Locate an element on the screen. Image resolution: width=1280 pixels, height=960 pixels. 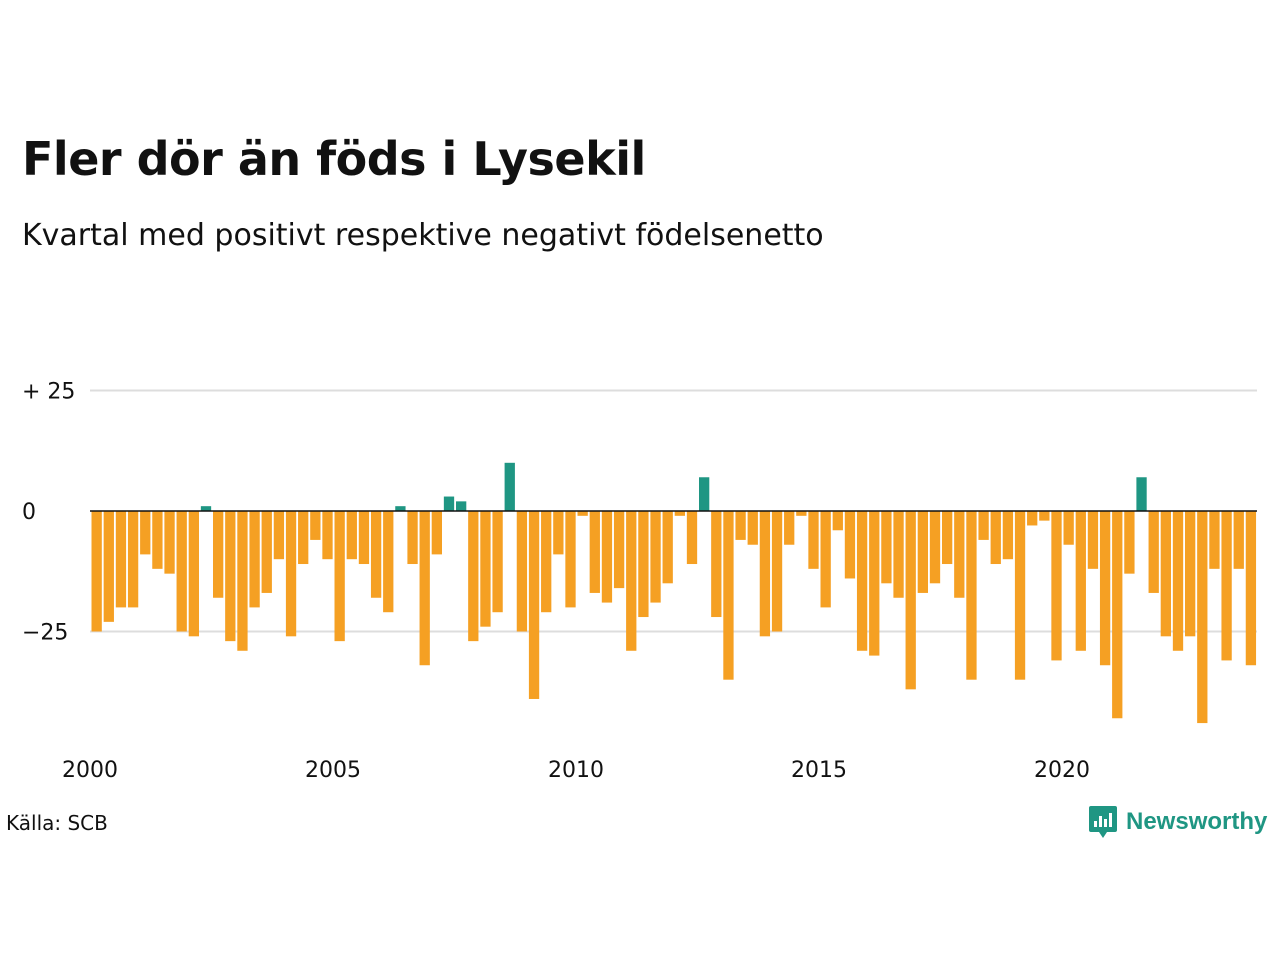
source-note: Källa: SCB is located at coordinates (57, 823).